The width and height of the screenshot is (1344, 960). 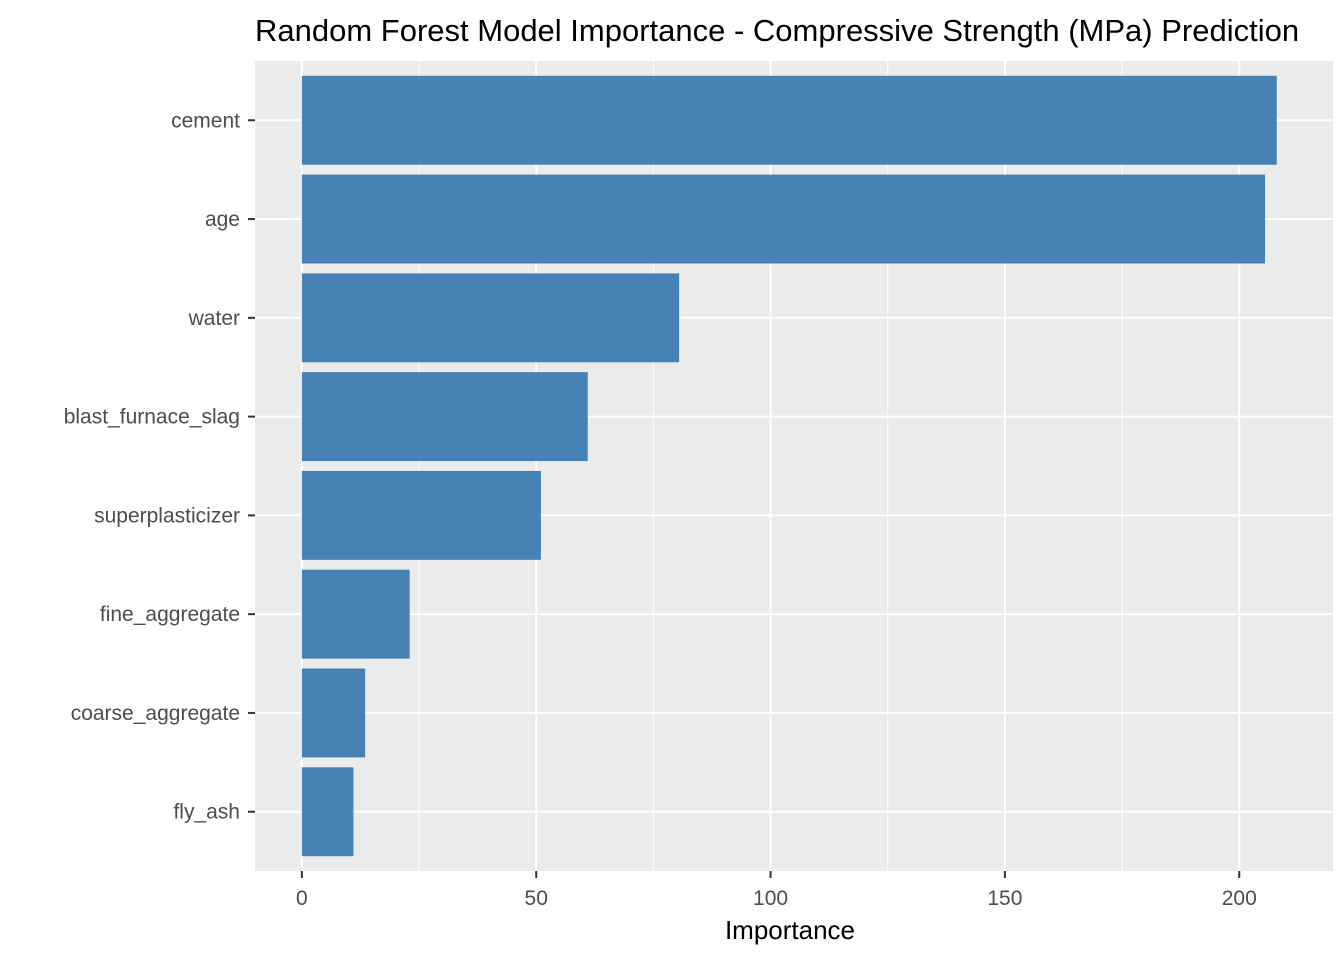 What do you see at coordinates (783, 219) in the screenshot?
I see `bar-age` at bounding box center [783, 219].